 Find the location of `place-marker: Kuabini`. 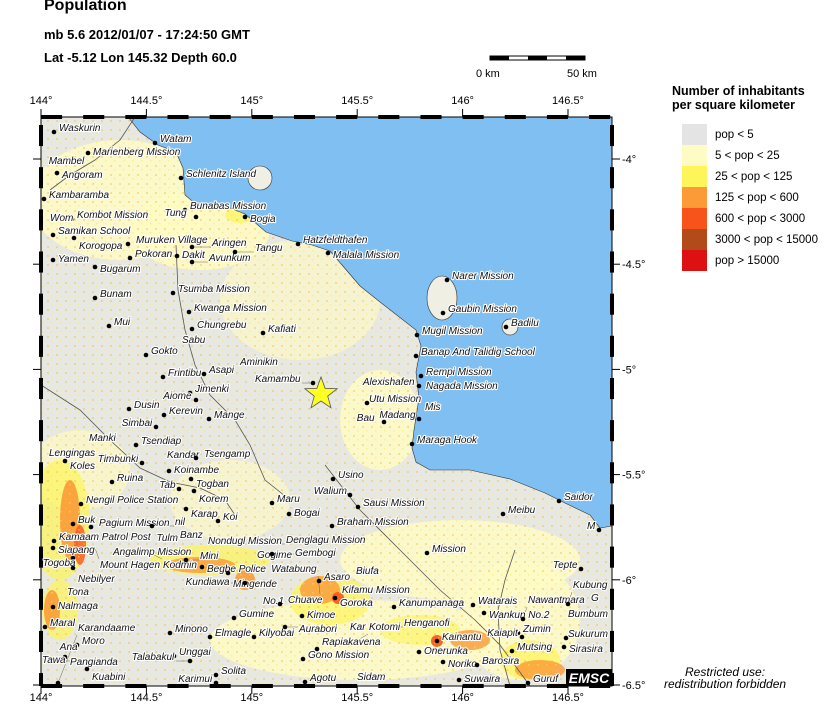

place-marker: Kuabini is located at coordinates (105, 675).